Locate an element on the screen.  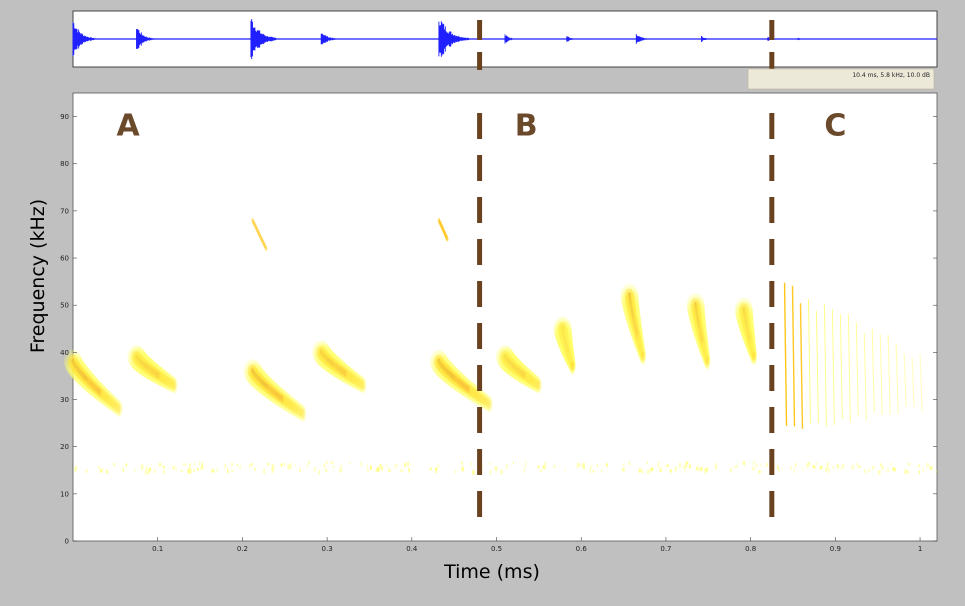
x-tick-label: 0.1 is located at coordinates (157, 549).